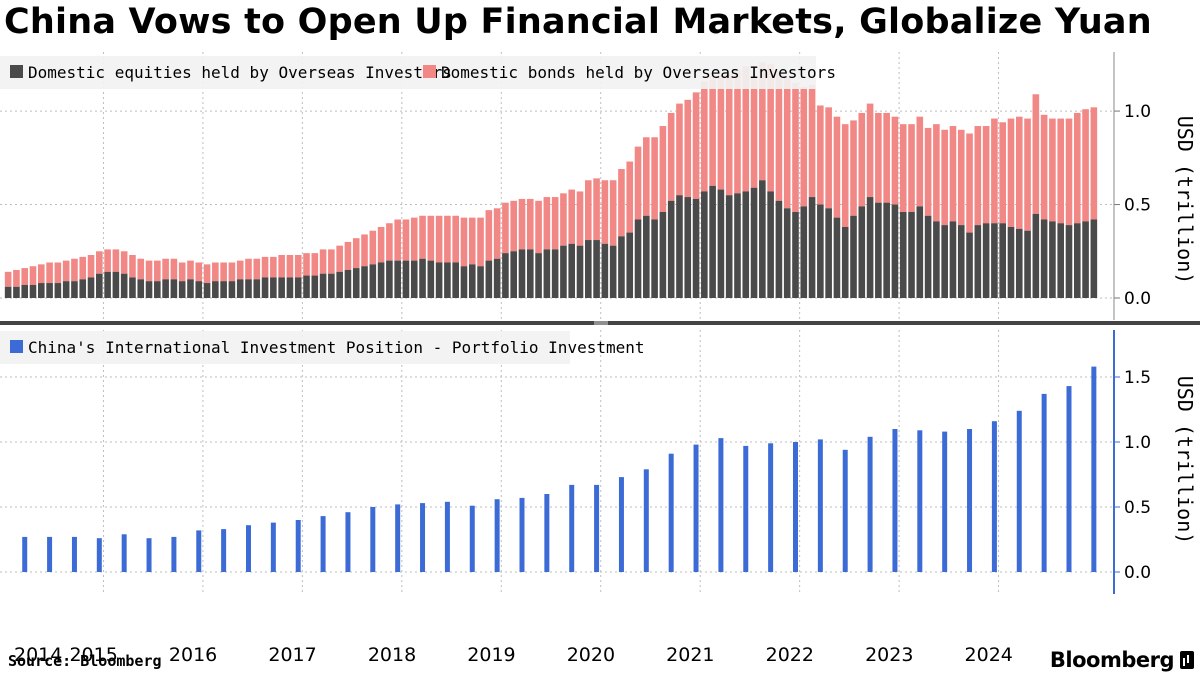 Image resolution: width=1200 pixels, height=675 pixels. Describe the element at coordinates (1137, 206) in the screenshot. I see `top-tick-label: 0.5` at that location.